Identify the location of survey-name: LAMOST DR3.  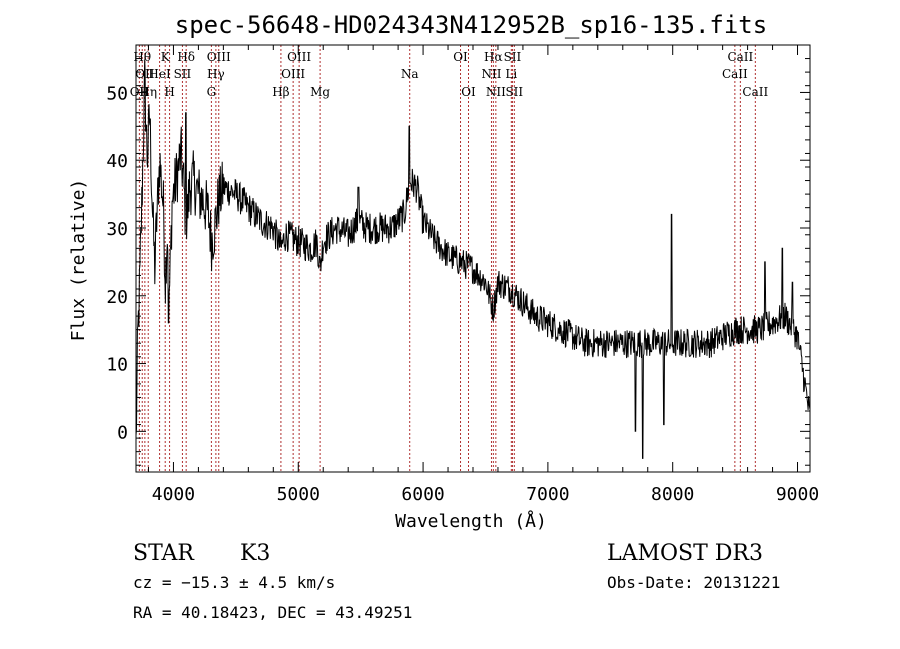
(685, 553).